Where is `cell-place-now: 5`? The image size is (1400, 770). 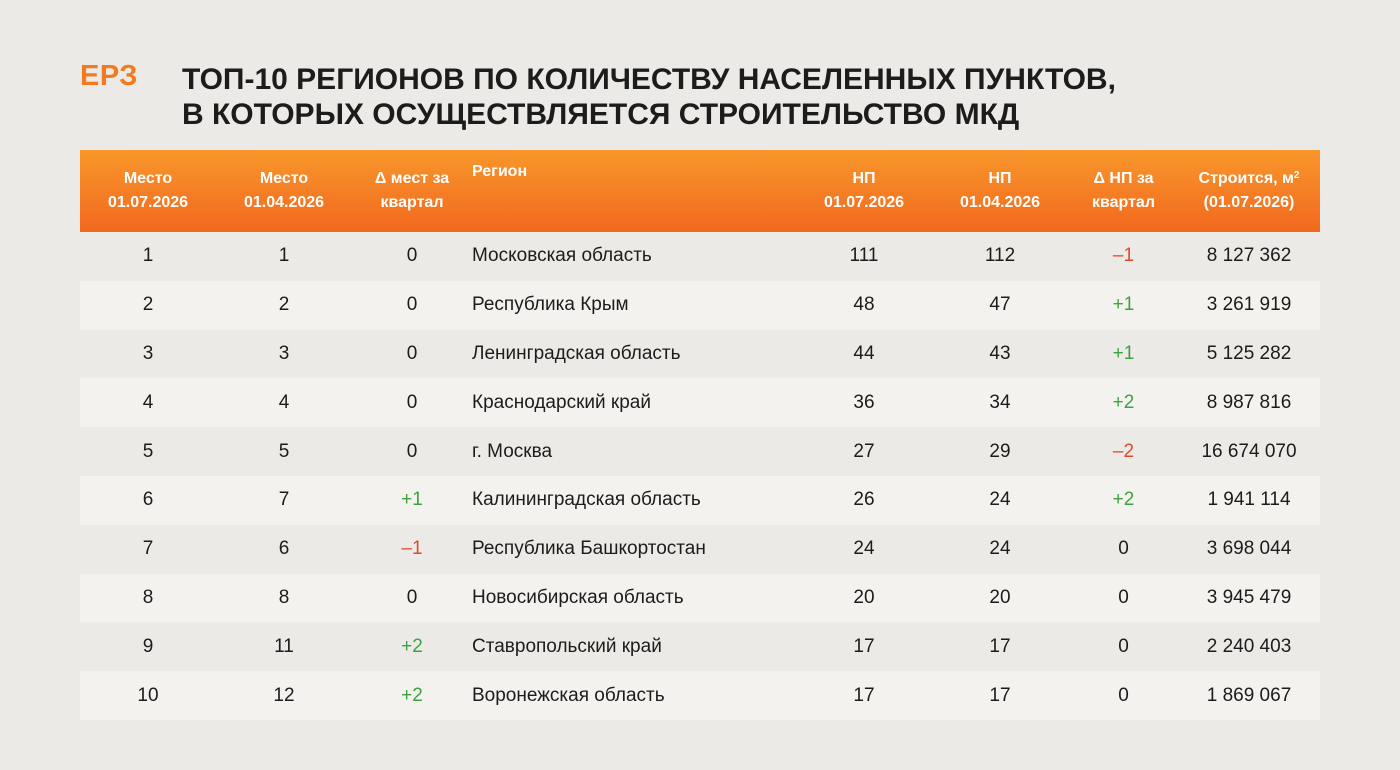
cell-place-now: 5 is located at coordinates (148, 451).